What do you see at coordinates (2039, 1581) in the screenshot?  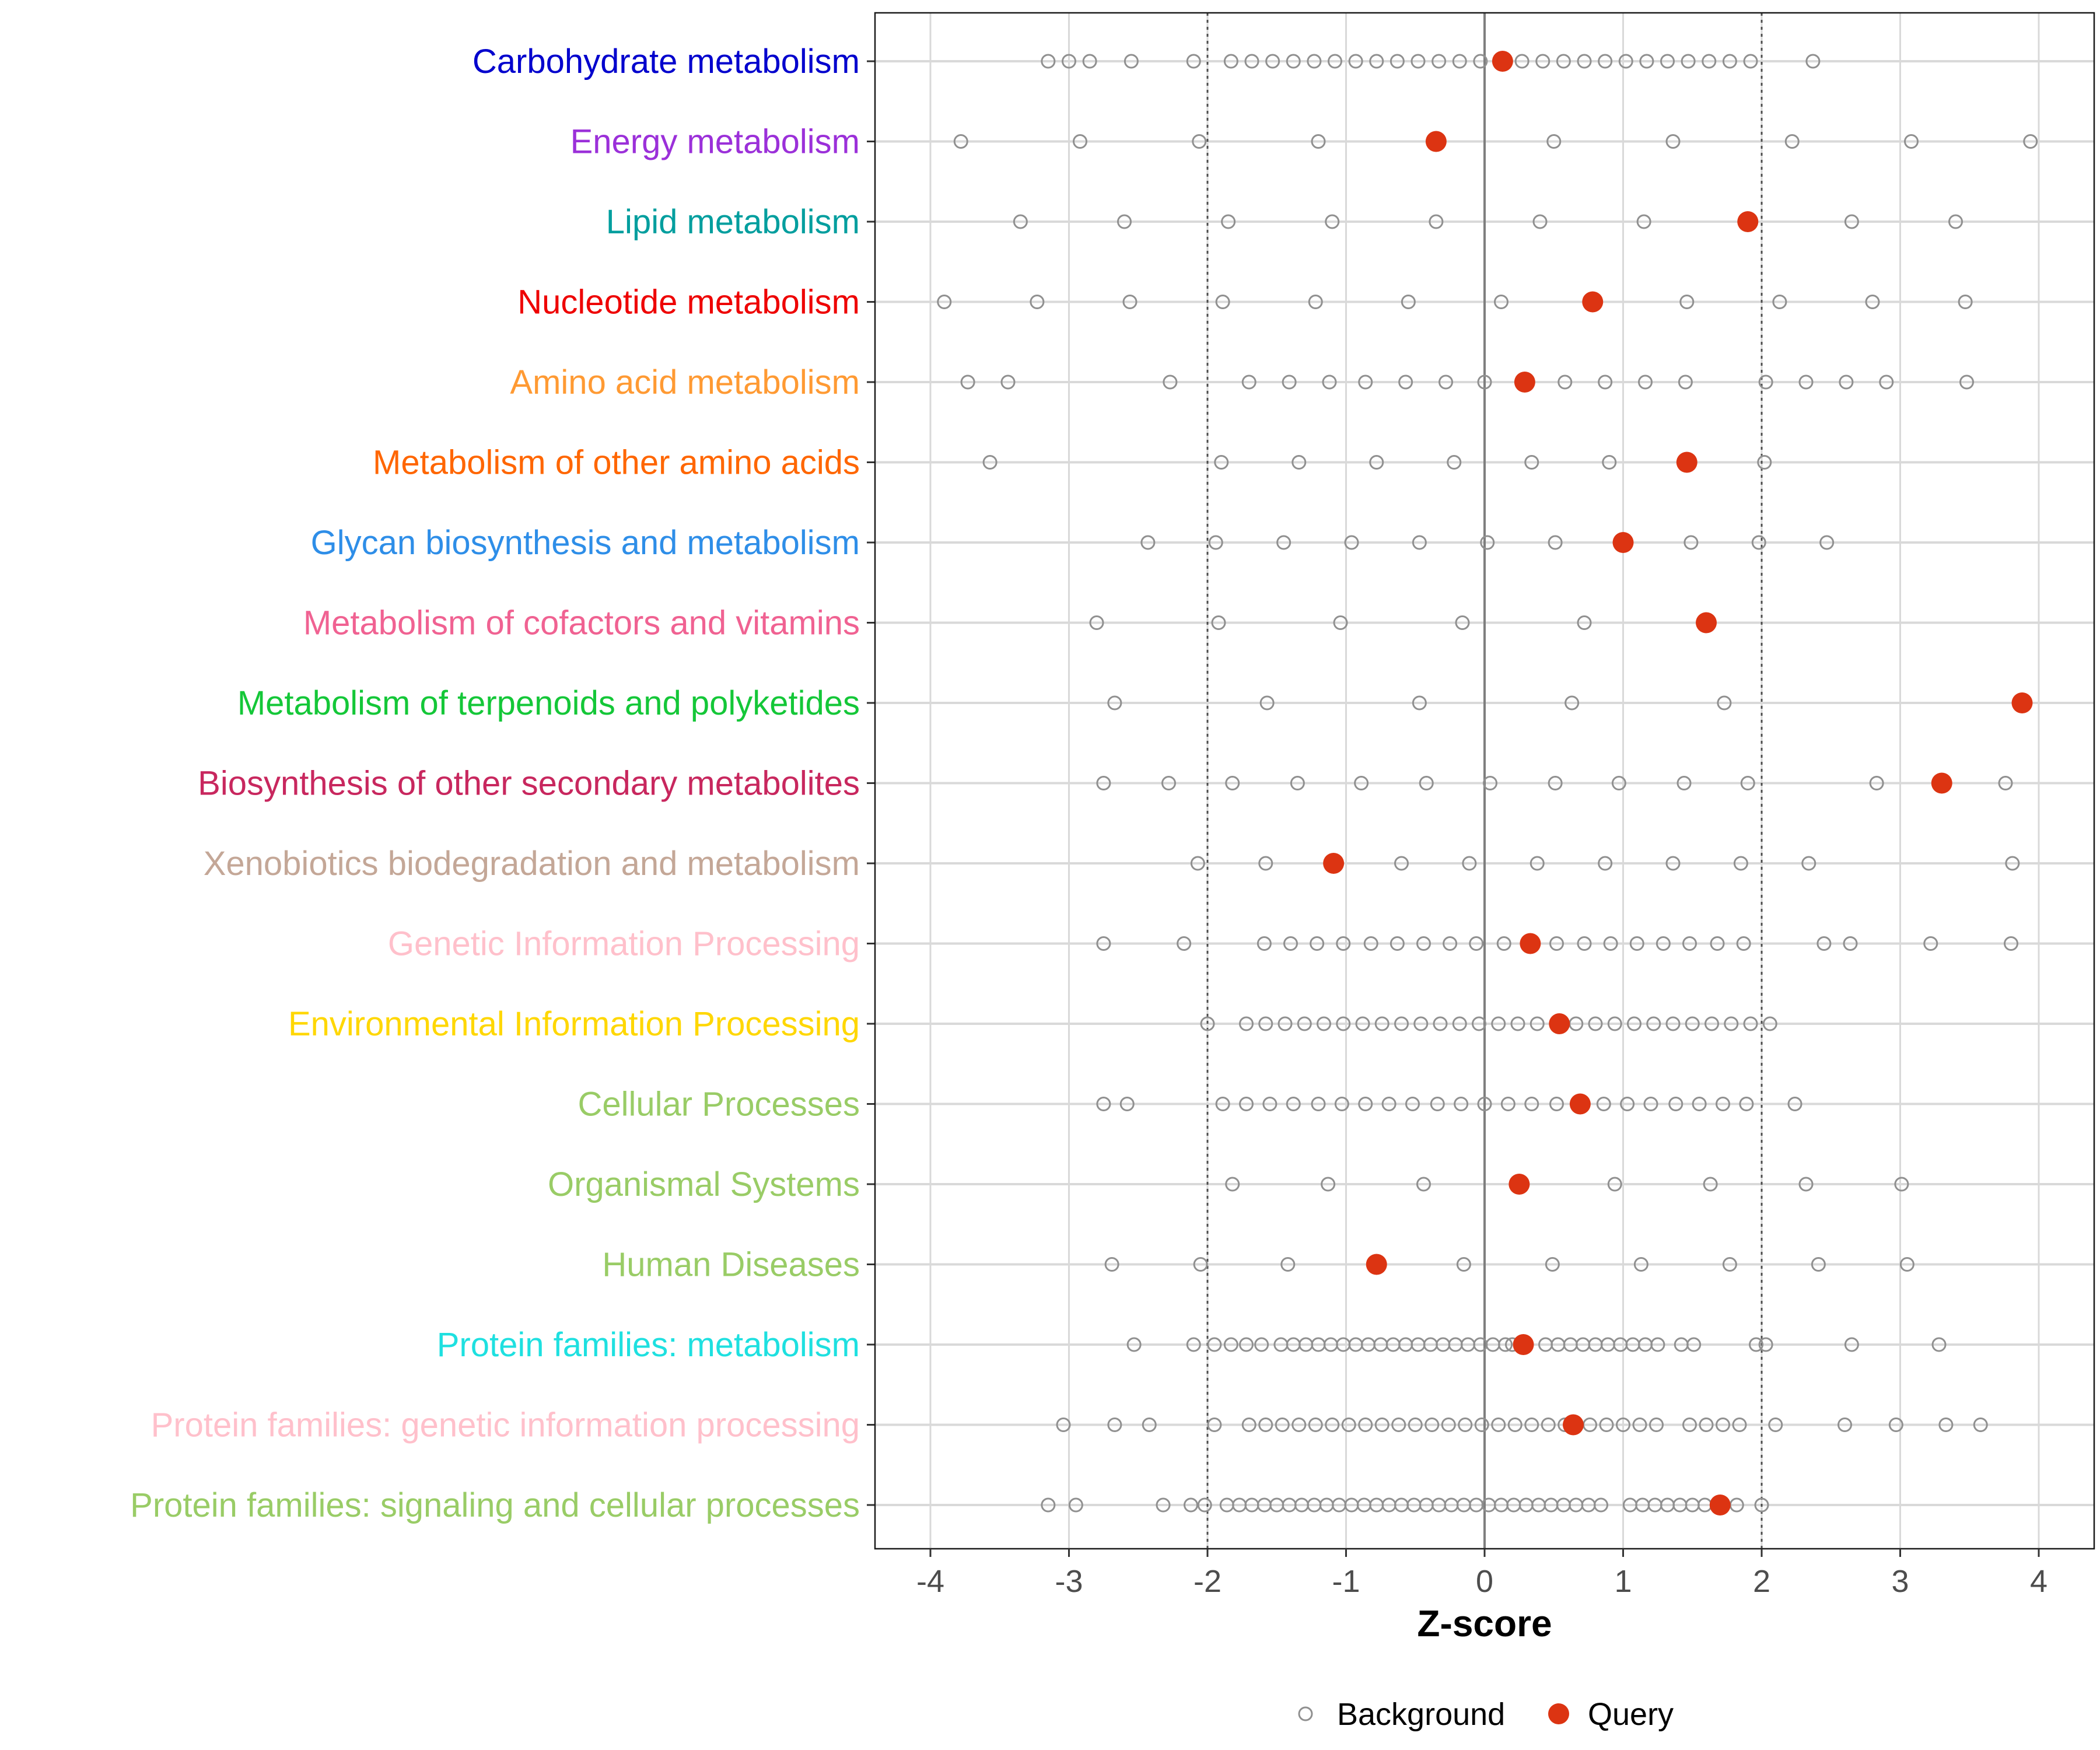 I see `x-tick-label: 4` at bounding box center [2039, 1581].